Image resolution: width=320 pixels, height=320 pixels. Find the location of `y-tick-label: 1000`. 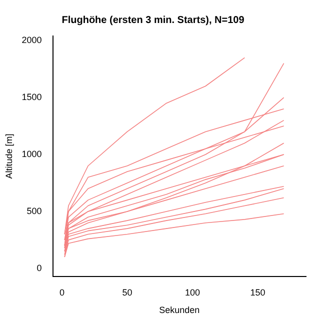

y-tick-label: 1000 is located at coordinates (32, 153).